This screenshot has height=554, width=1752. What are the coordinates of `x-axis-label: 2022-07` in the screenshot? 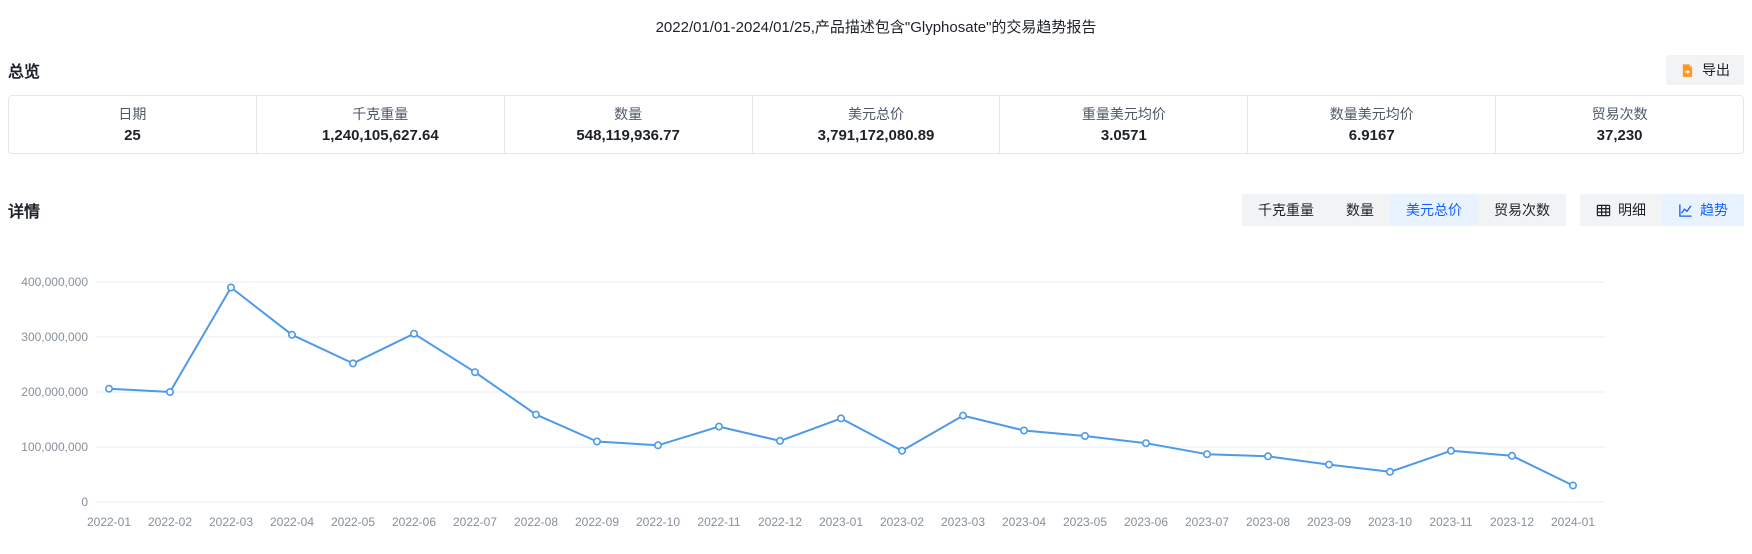 It's located at (475, 522).